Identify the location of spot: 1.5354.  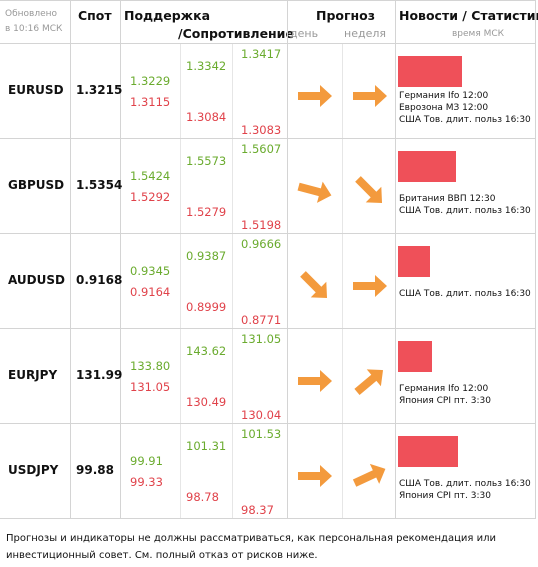
(99, 185).